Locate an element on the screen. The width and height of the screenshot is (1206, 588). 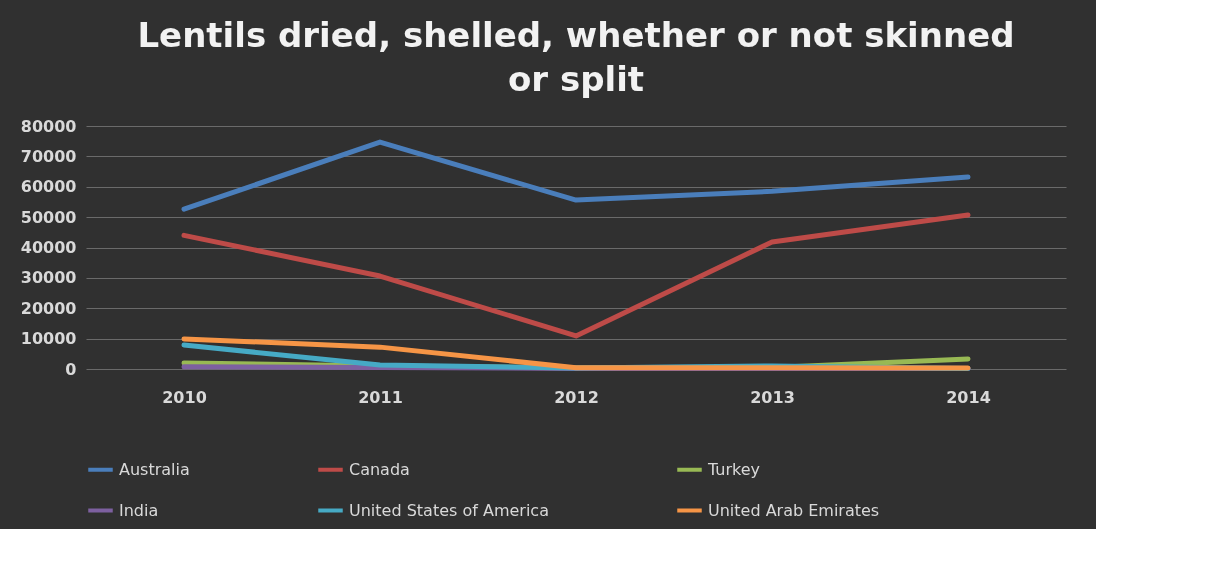
y-tick-label: 80000 is located at coordinates (48, 126).